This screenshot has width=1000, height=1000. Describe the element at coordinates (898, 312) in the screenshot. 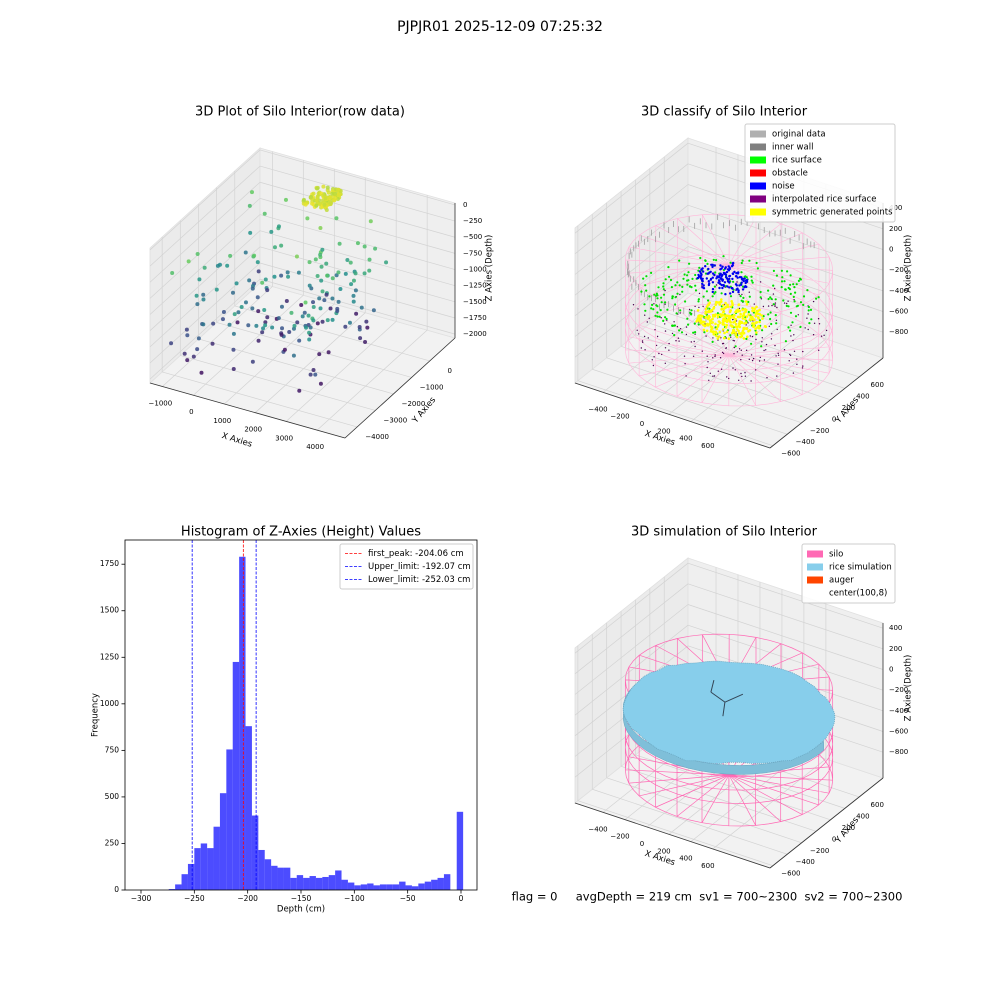

I see `z-tick-label: −600` at that location.